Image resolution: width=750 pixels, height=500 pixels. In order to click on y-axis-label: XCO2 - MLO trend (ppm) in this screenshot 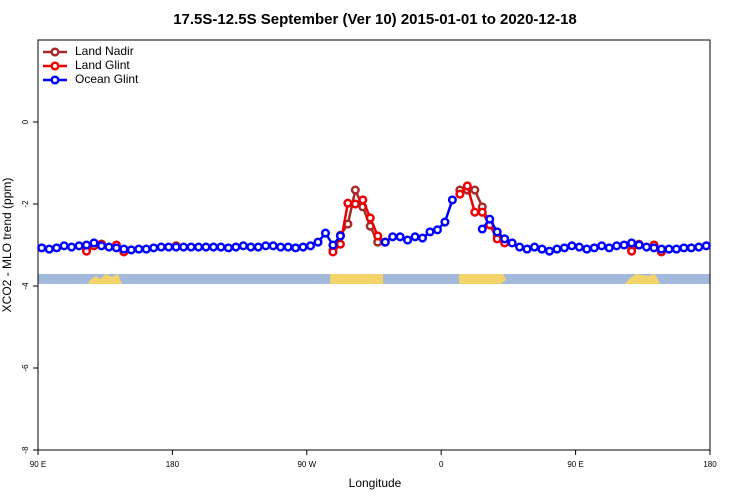, I will do `click(7, 245)`.